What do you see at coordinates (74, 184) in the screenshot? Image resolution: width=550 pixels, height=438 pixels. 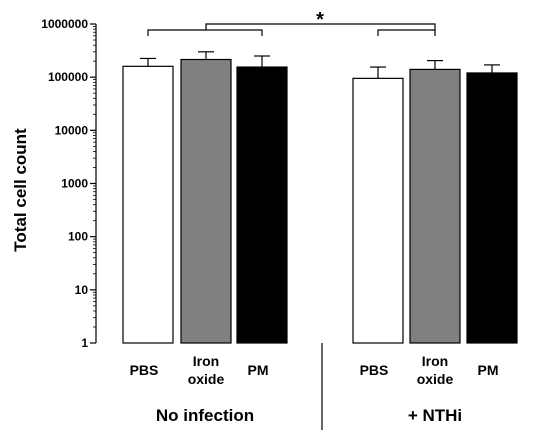 I see `y-tick-label: 1000` at bounding box center [74, 184].